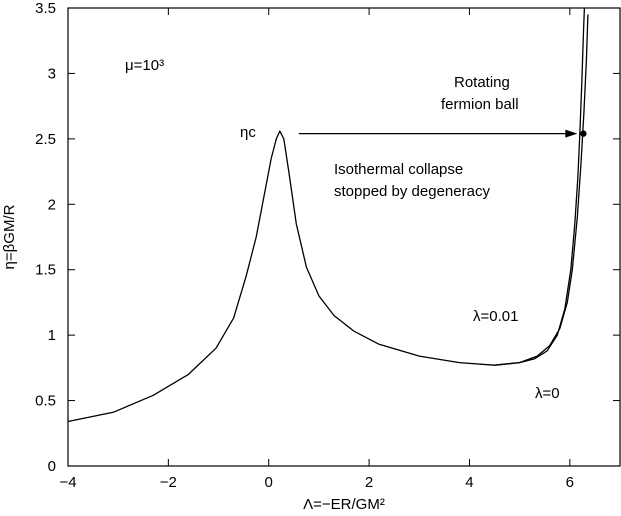 Image resolution: width=621 pixels, height=516 pixels. I want to click on x-tick-label: −4, so click(67, 482).